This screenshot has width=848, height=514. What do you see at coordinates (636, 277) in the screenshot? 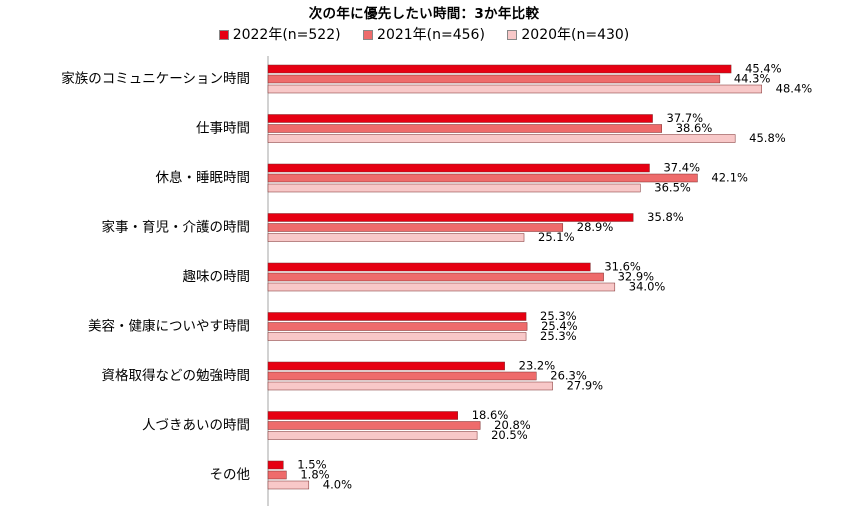
I see `data-label: 32.9%` at bounding box center [636, 277].